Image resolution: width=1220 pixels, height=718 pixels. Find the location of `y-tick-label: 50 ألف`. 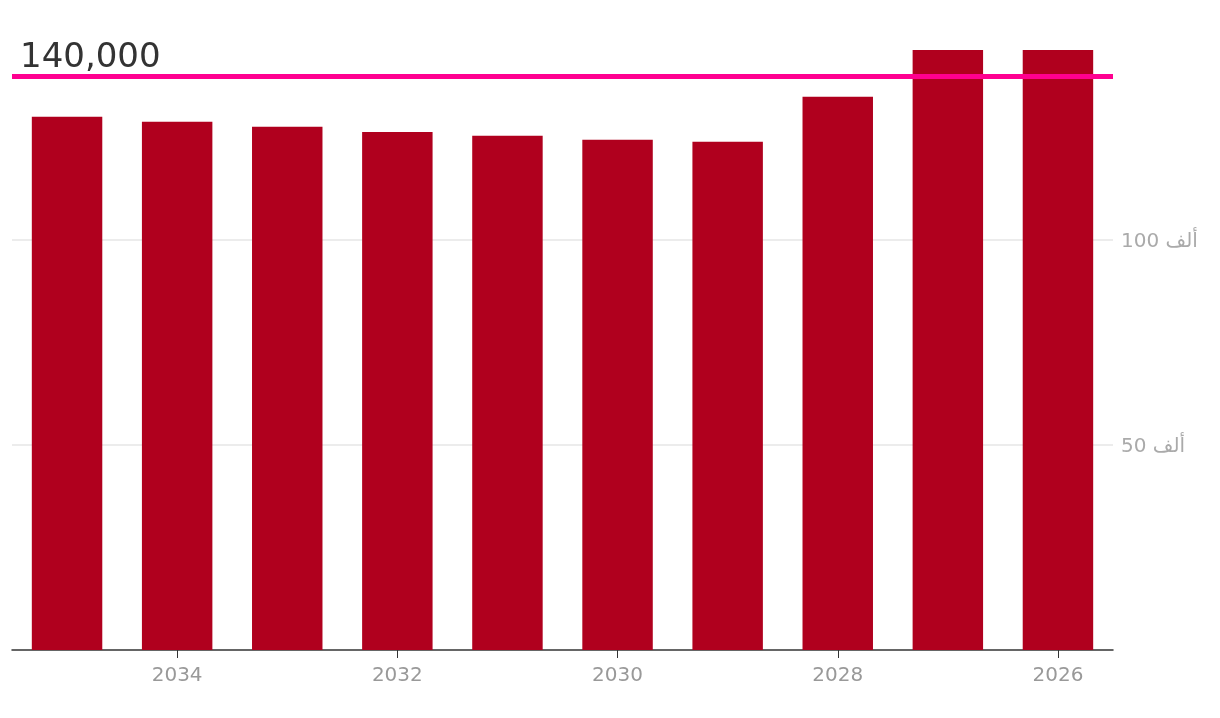

y-tick-label: 50 ألف is located at coordinates (1153, 444).